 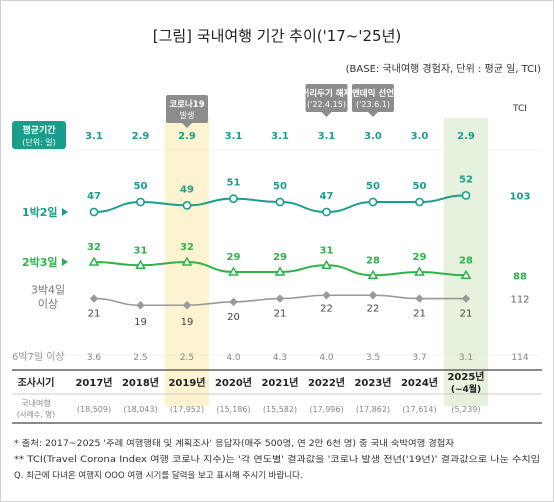 I want to click on data-label: 22, so click(x=326, y=308).